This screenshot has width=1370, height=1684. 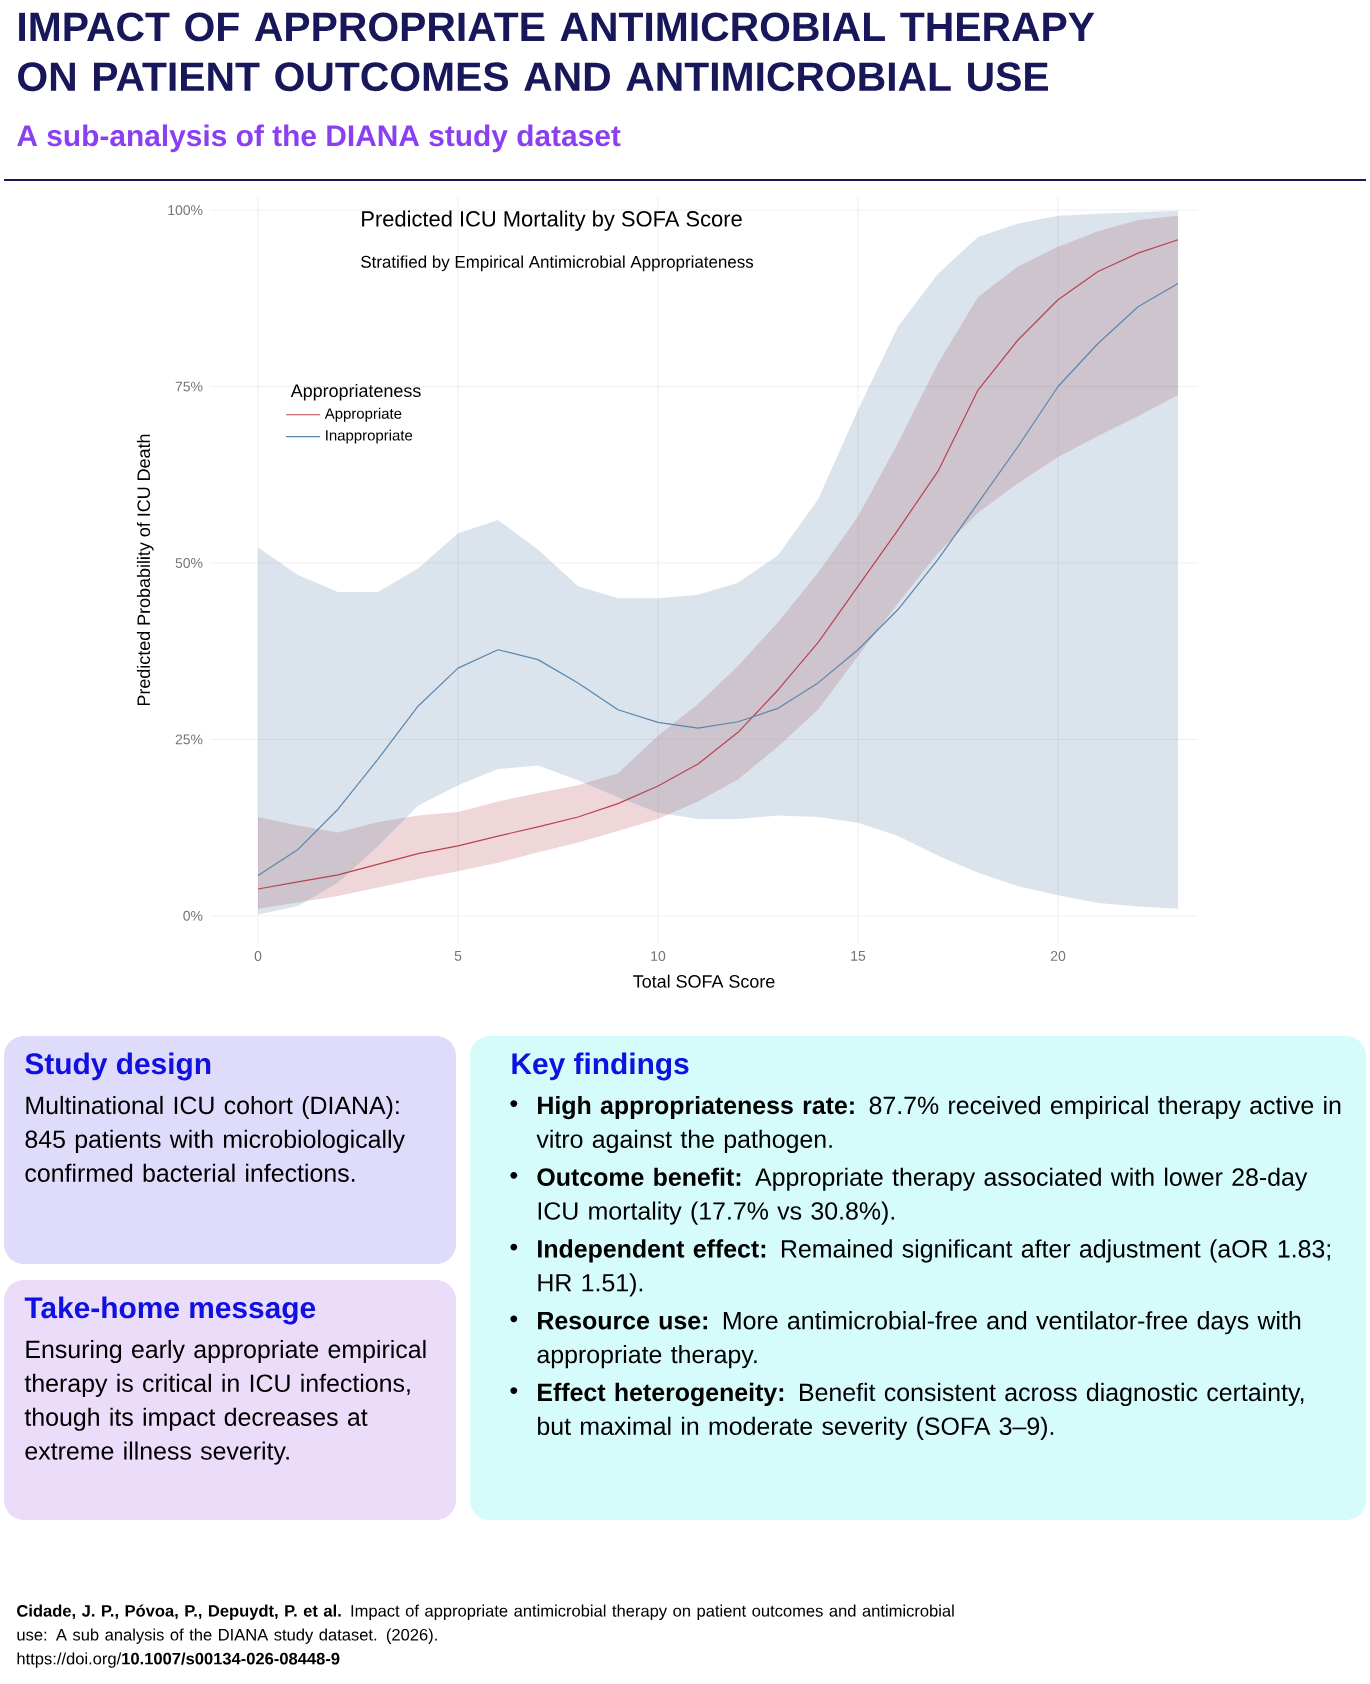 What do you see at coordinates (704, 981) in the screenshot?
I see `x-axis-title: Total SOFA Score` at bounding box center [704, 981].